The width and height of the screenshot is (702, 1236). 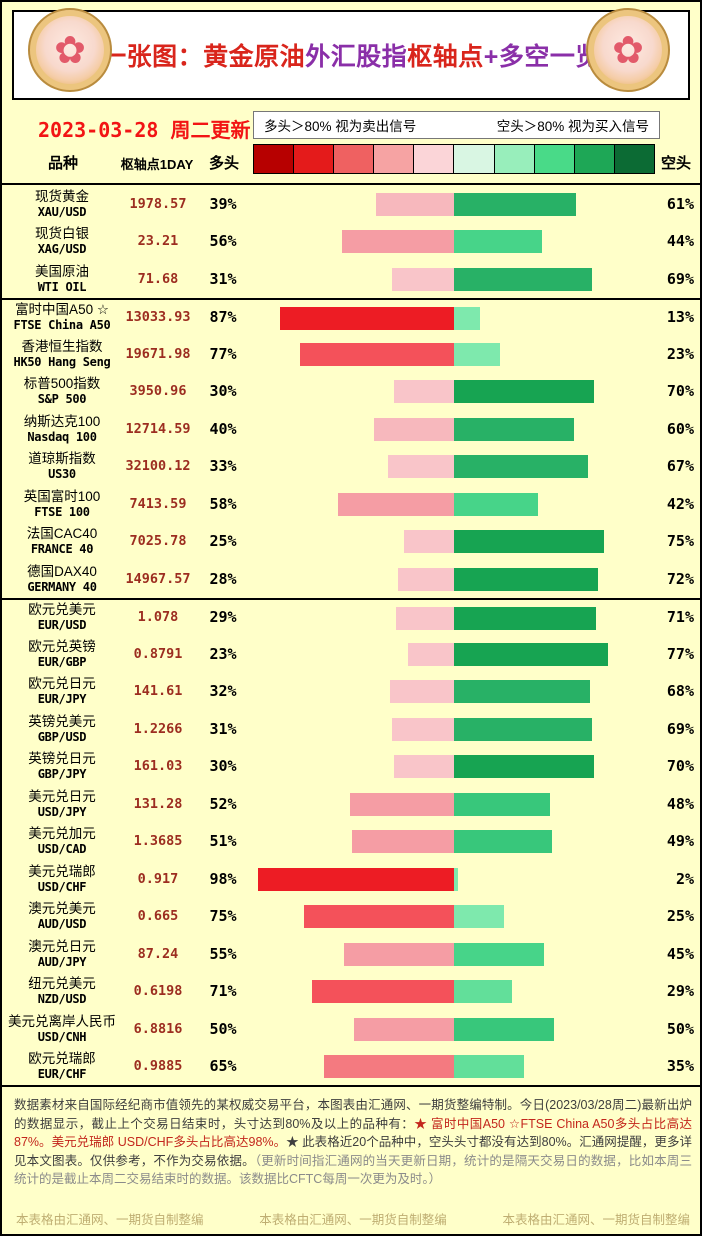 What do you see at coordinates (62, 999) in the screenshot?
I see `instrument-symbol: NZD/USD` at bounding box center [62, 999].